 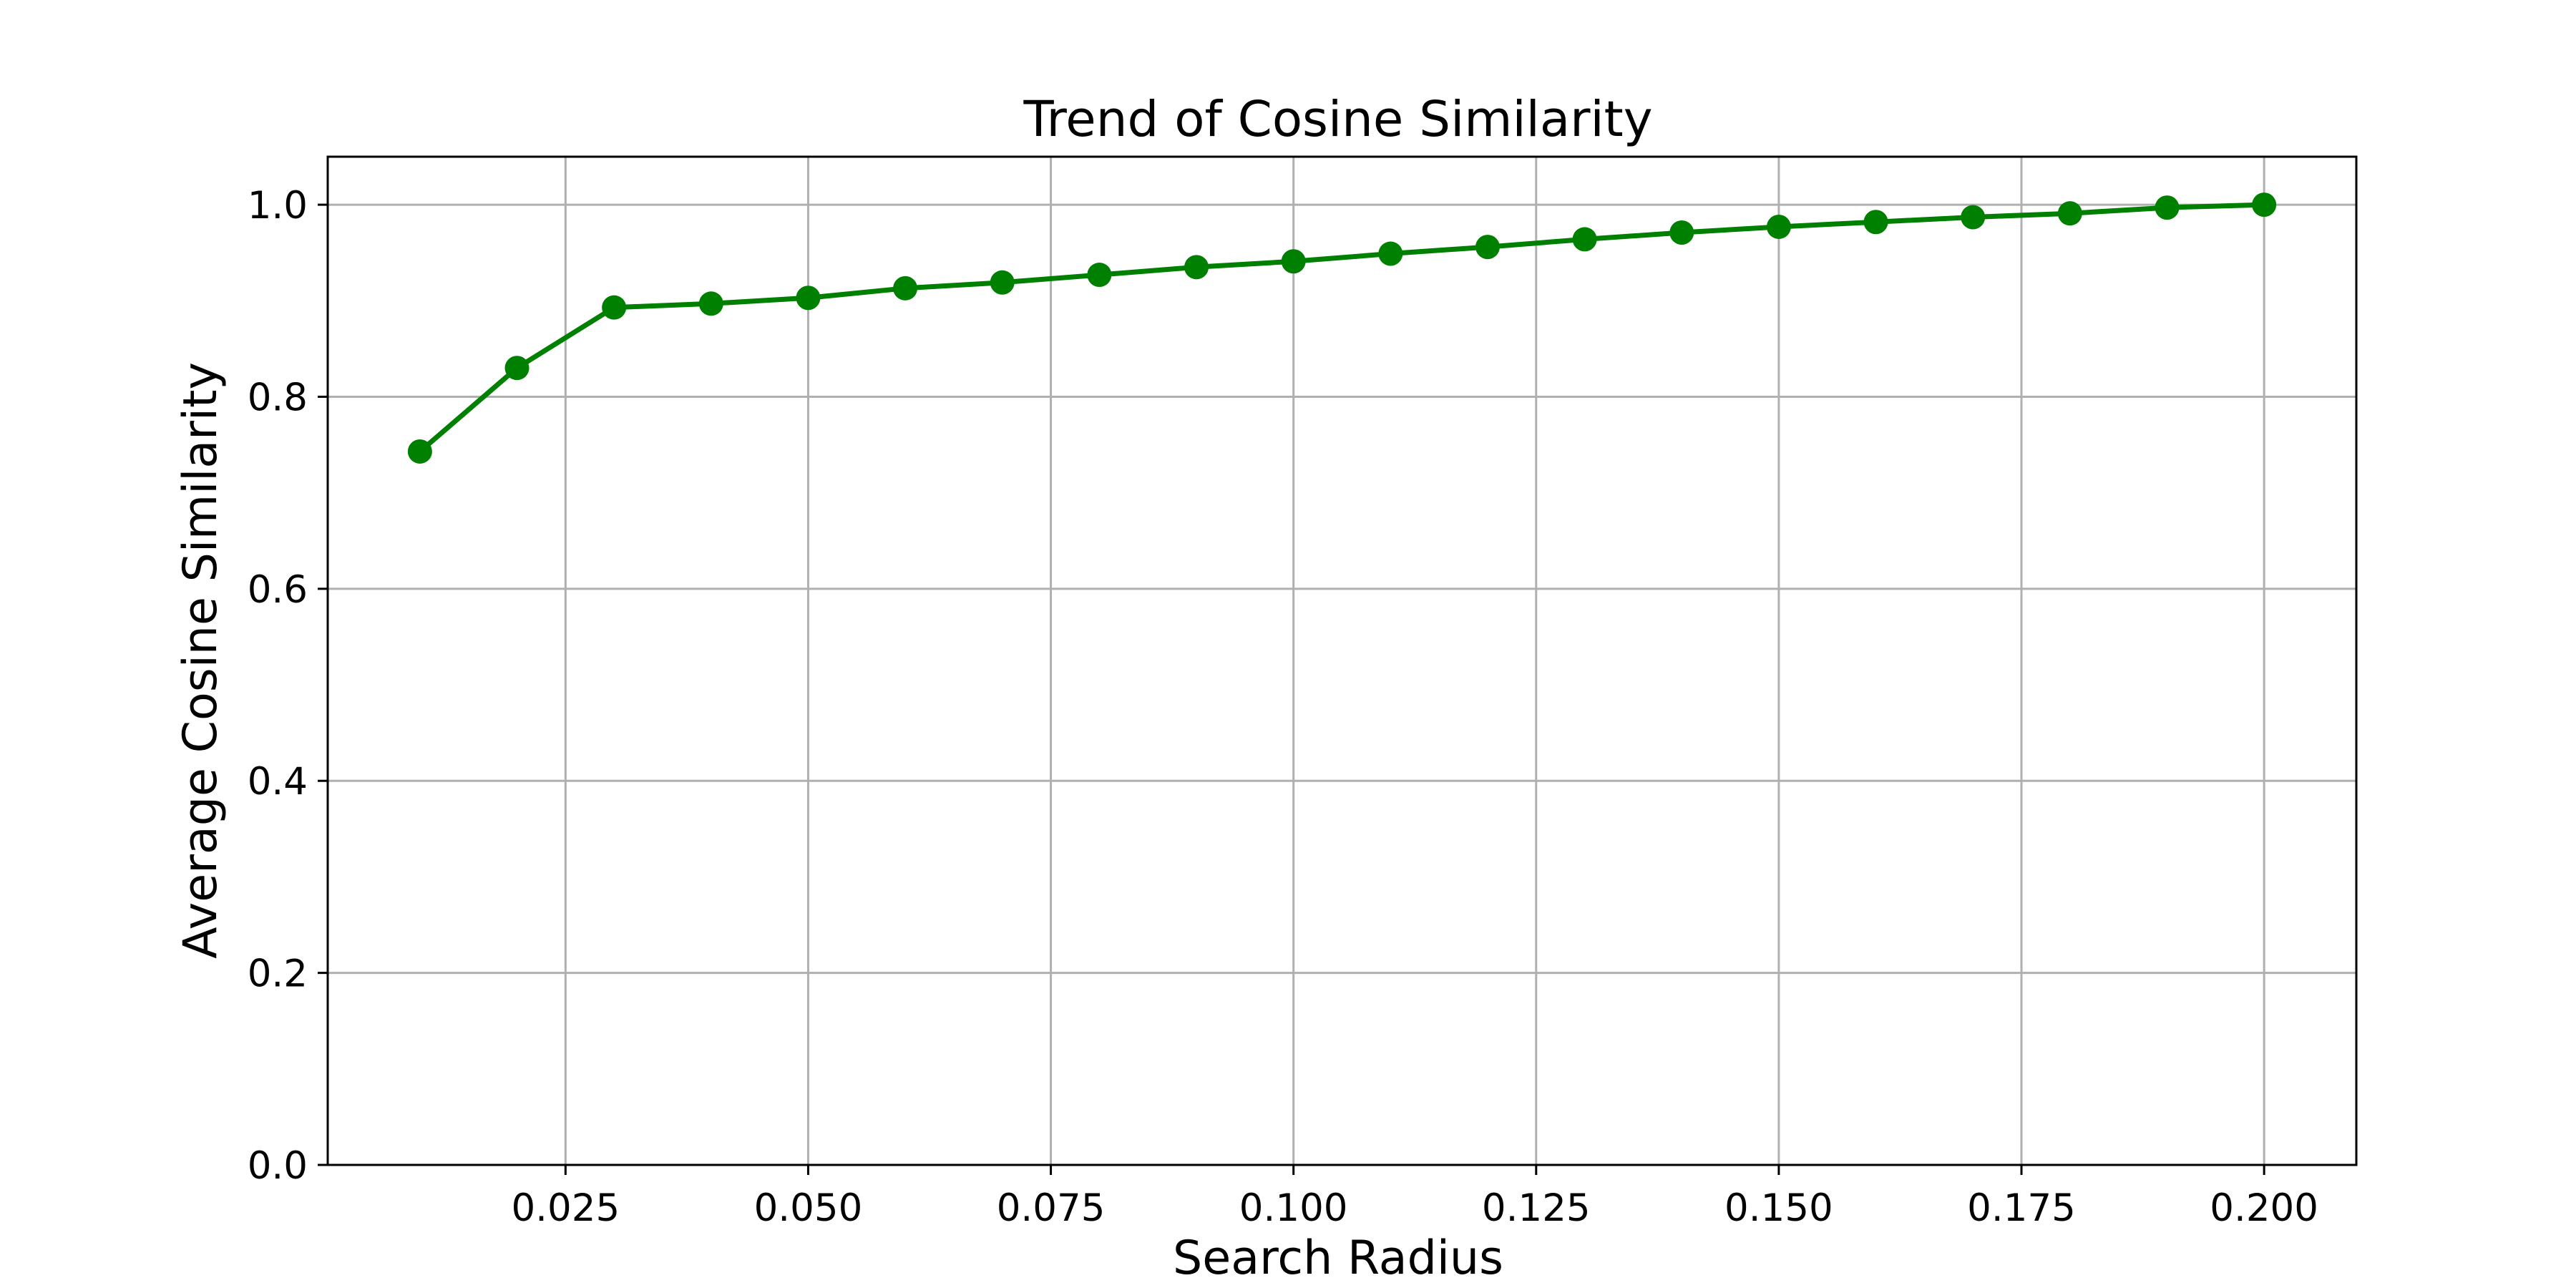 I want to click on y-tick-label: 0.6, so click(x=278, y=590).